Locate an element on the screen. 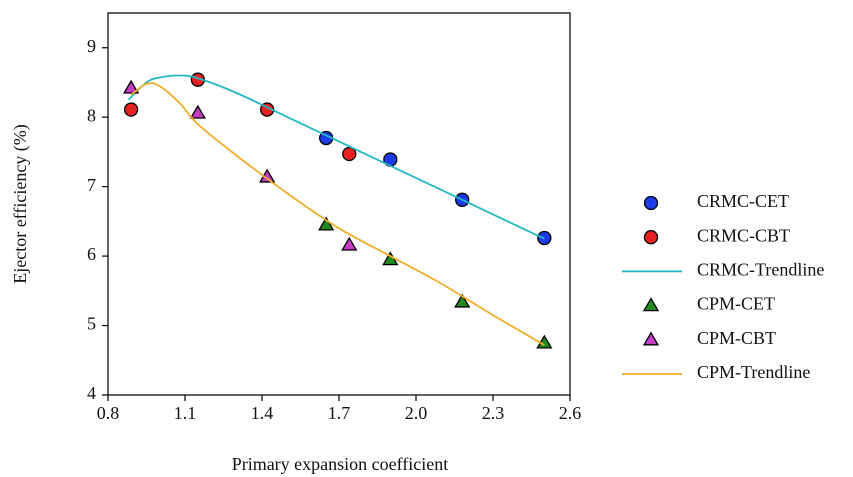 The width and height of the screenshot is (853, 477). legend-label: CRMC-CBT is located at coordinates (743, 235).